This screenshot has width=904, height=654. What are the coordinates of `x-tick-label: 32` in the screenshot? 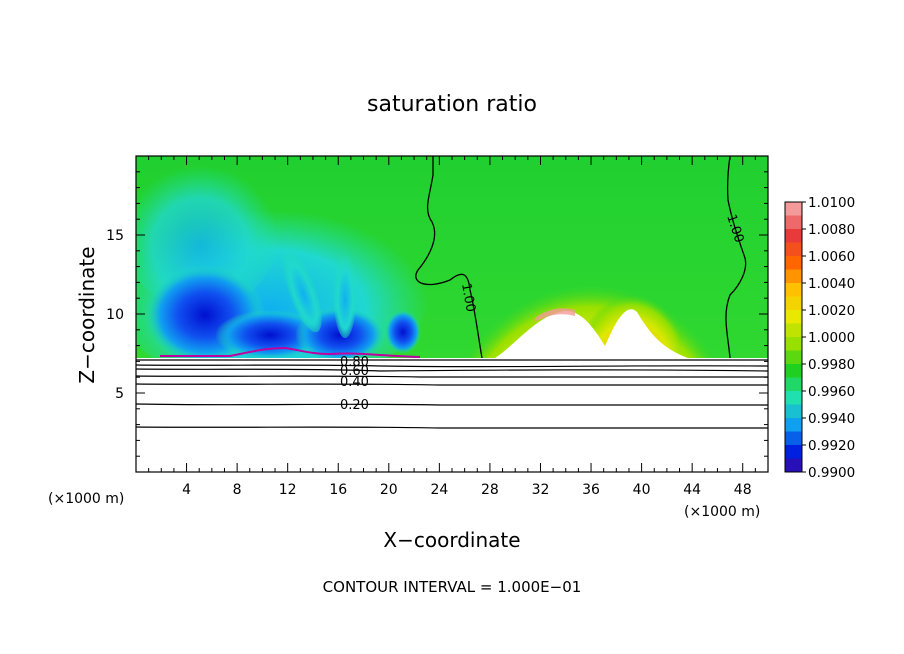 It's located at (541, 490).